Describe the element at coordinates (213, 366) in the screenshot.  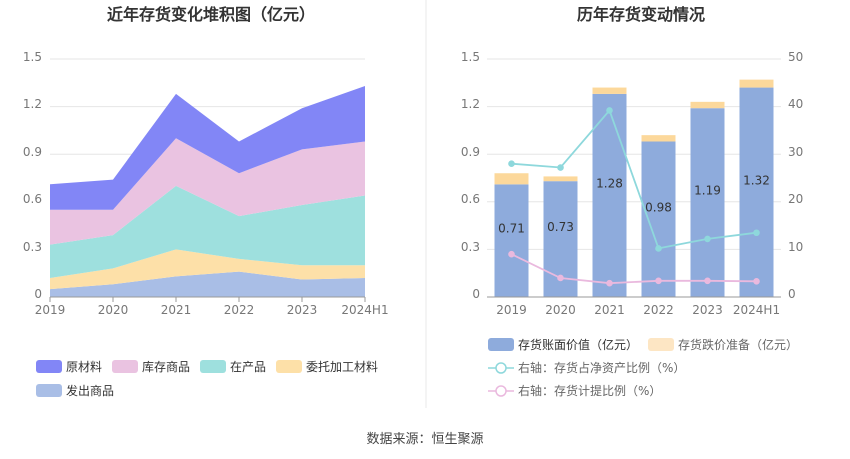
I see `legend-swatch-wip` at that location.